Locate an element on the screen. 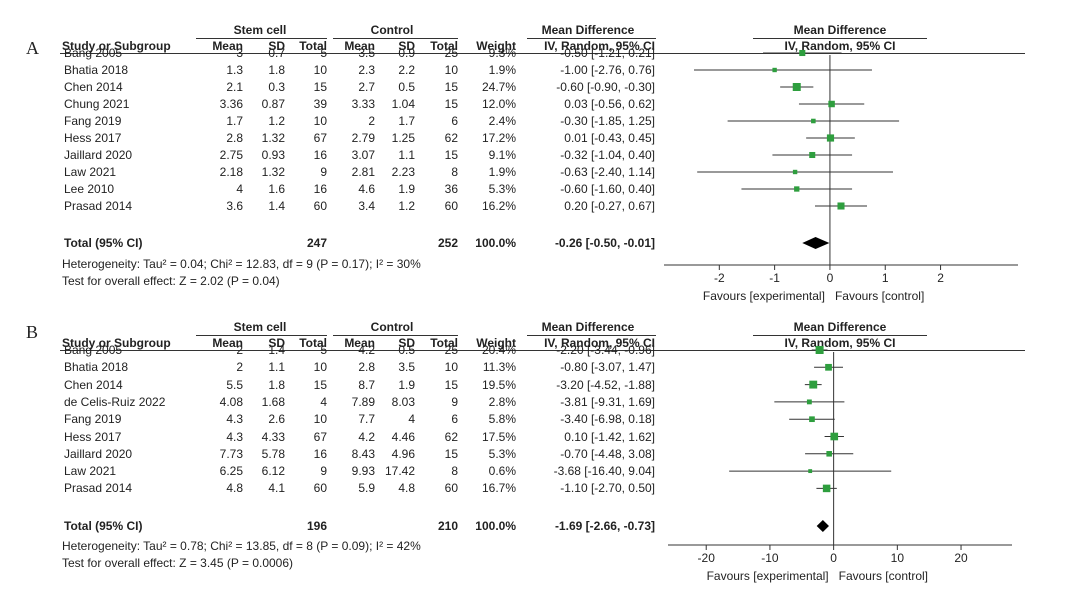 The height and width of the screenshot is (602, 1080). cell-exp-total: 15 is located at coordinates (320, 384).